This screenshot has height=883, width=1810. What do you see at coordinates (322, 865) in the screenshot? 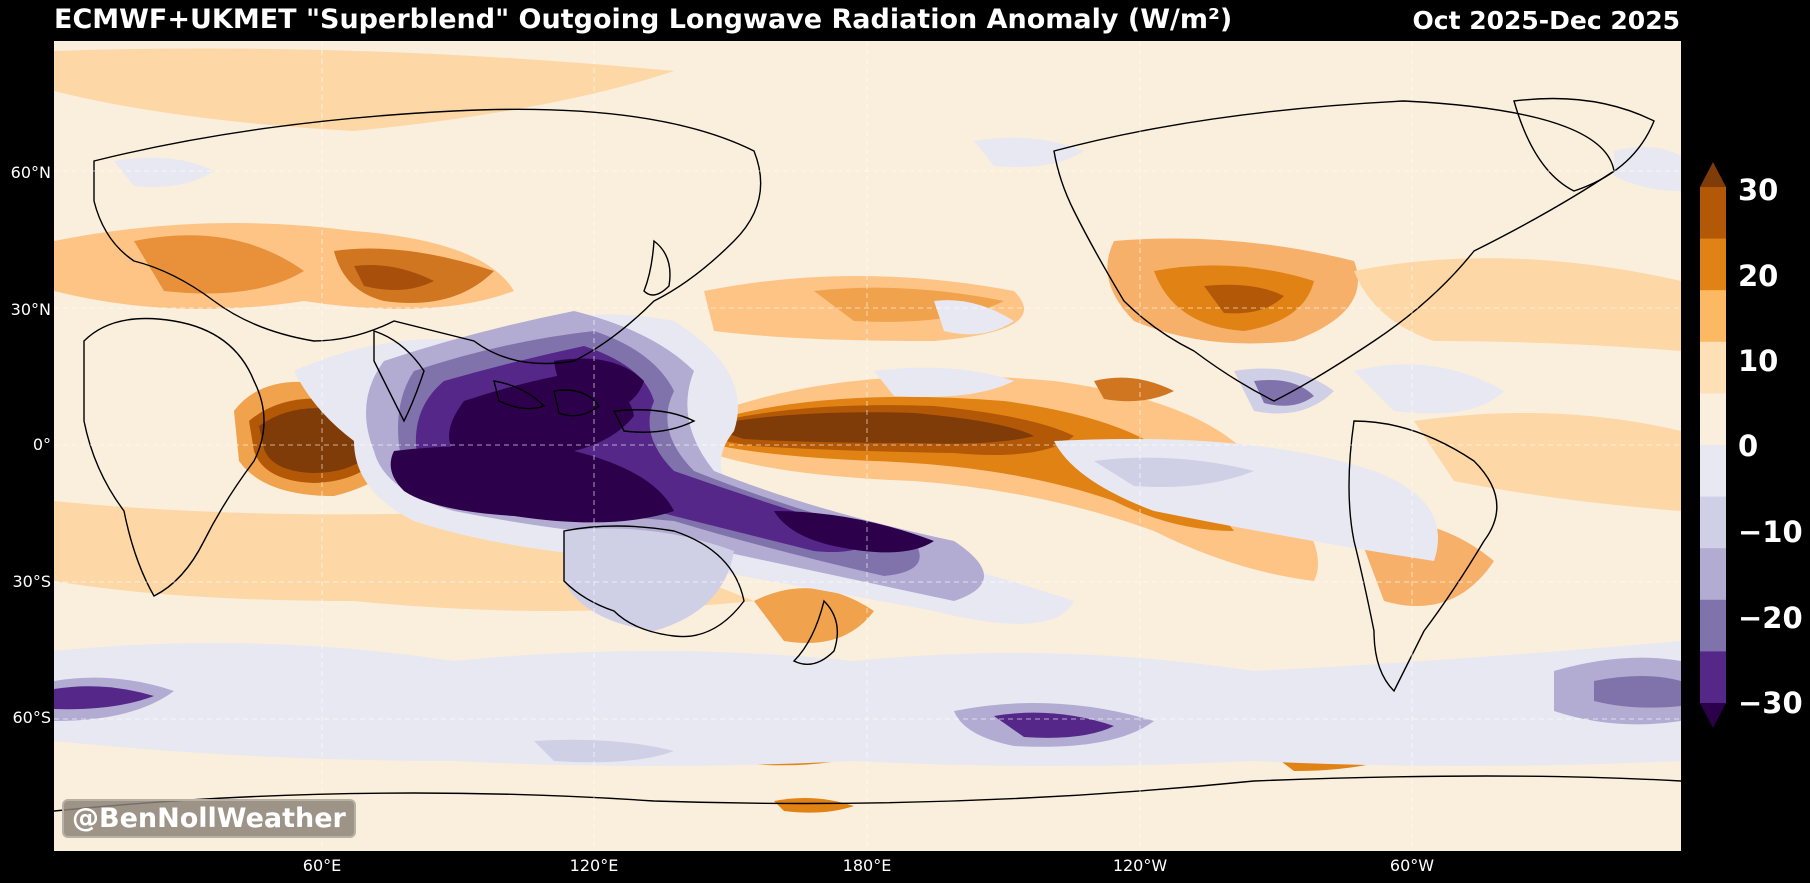
I see `lon-label-60e: 60°E` at bounding box center [322, 865].